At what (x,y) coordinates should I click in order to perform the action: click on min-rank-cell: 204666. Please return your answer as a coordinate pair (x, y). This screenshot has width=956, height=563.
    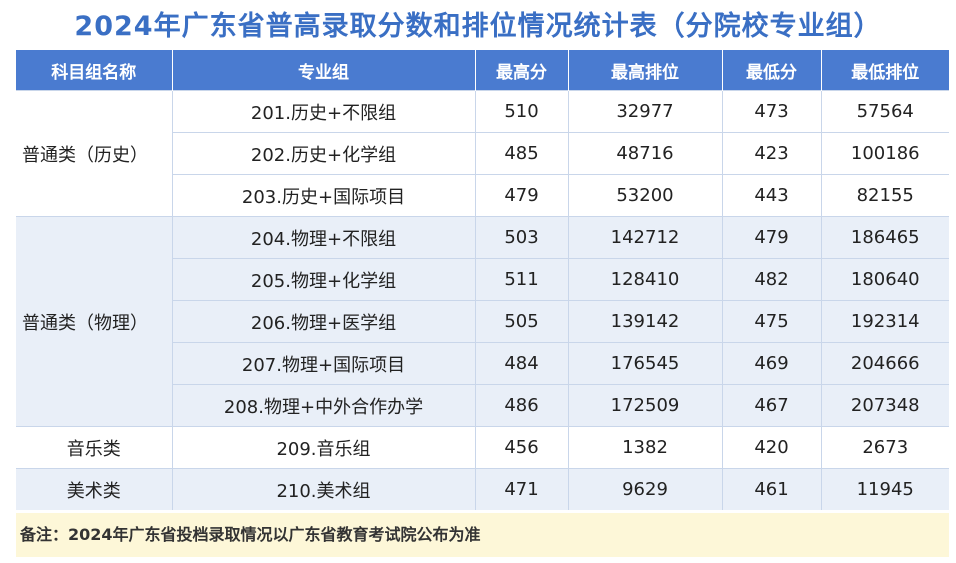
    Looking at the image, I should click on (885, 363).